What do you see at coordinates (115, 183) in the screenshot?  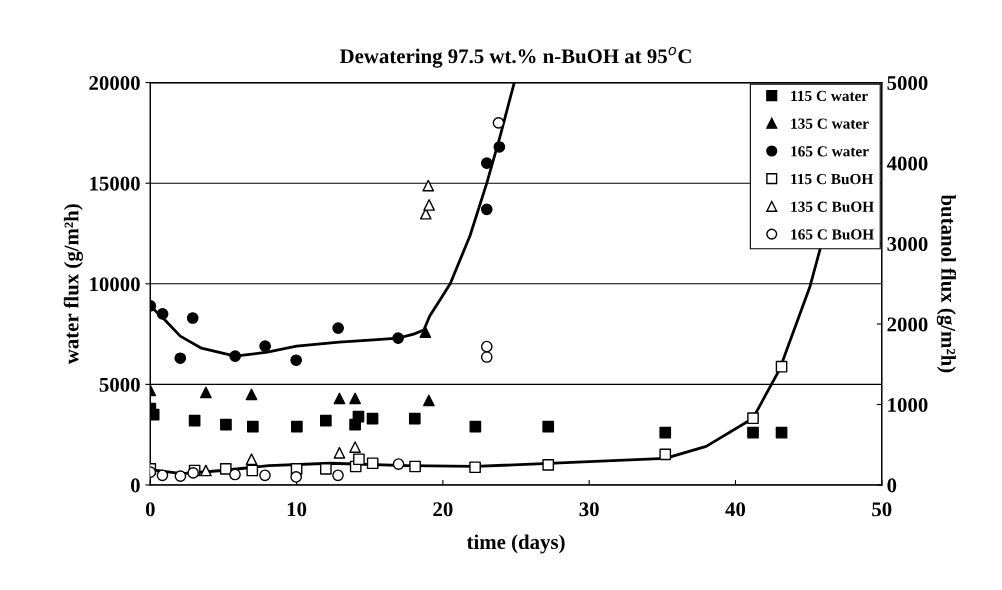 I see `y-tick-label: 15000` at bounding box center [115, 183].